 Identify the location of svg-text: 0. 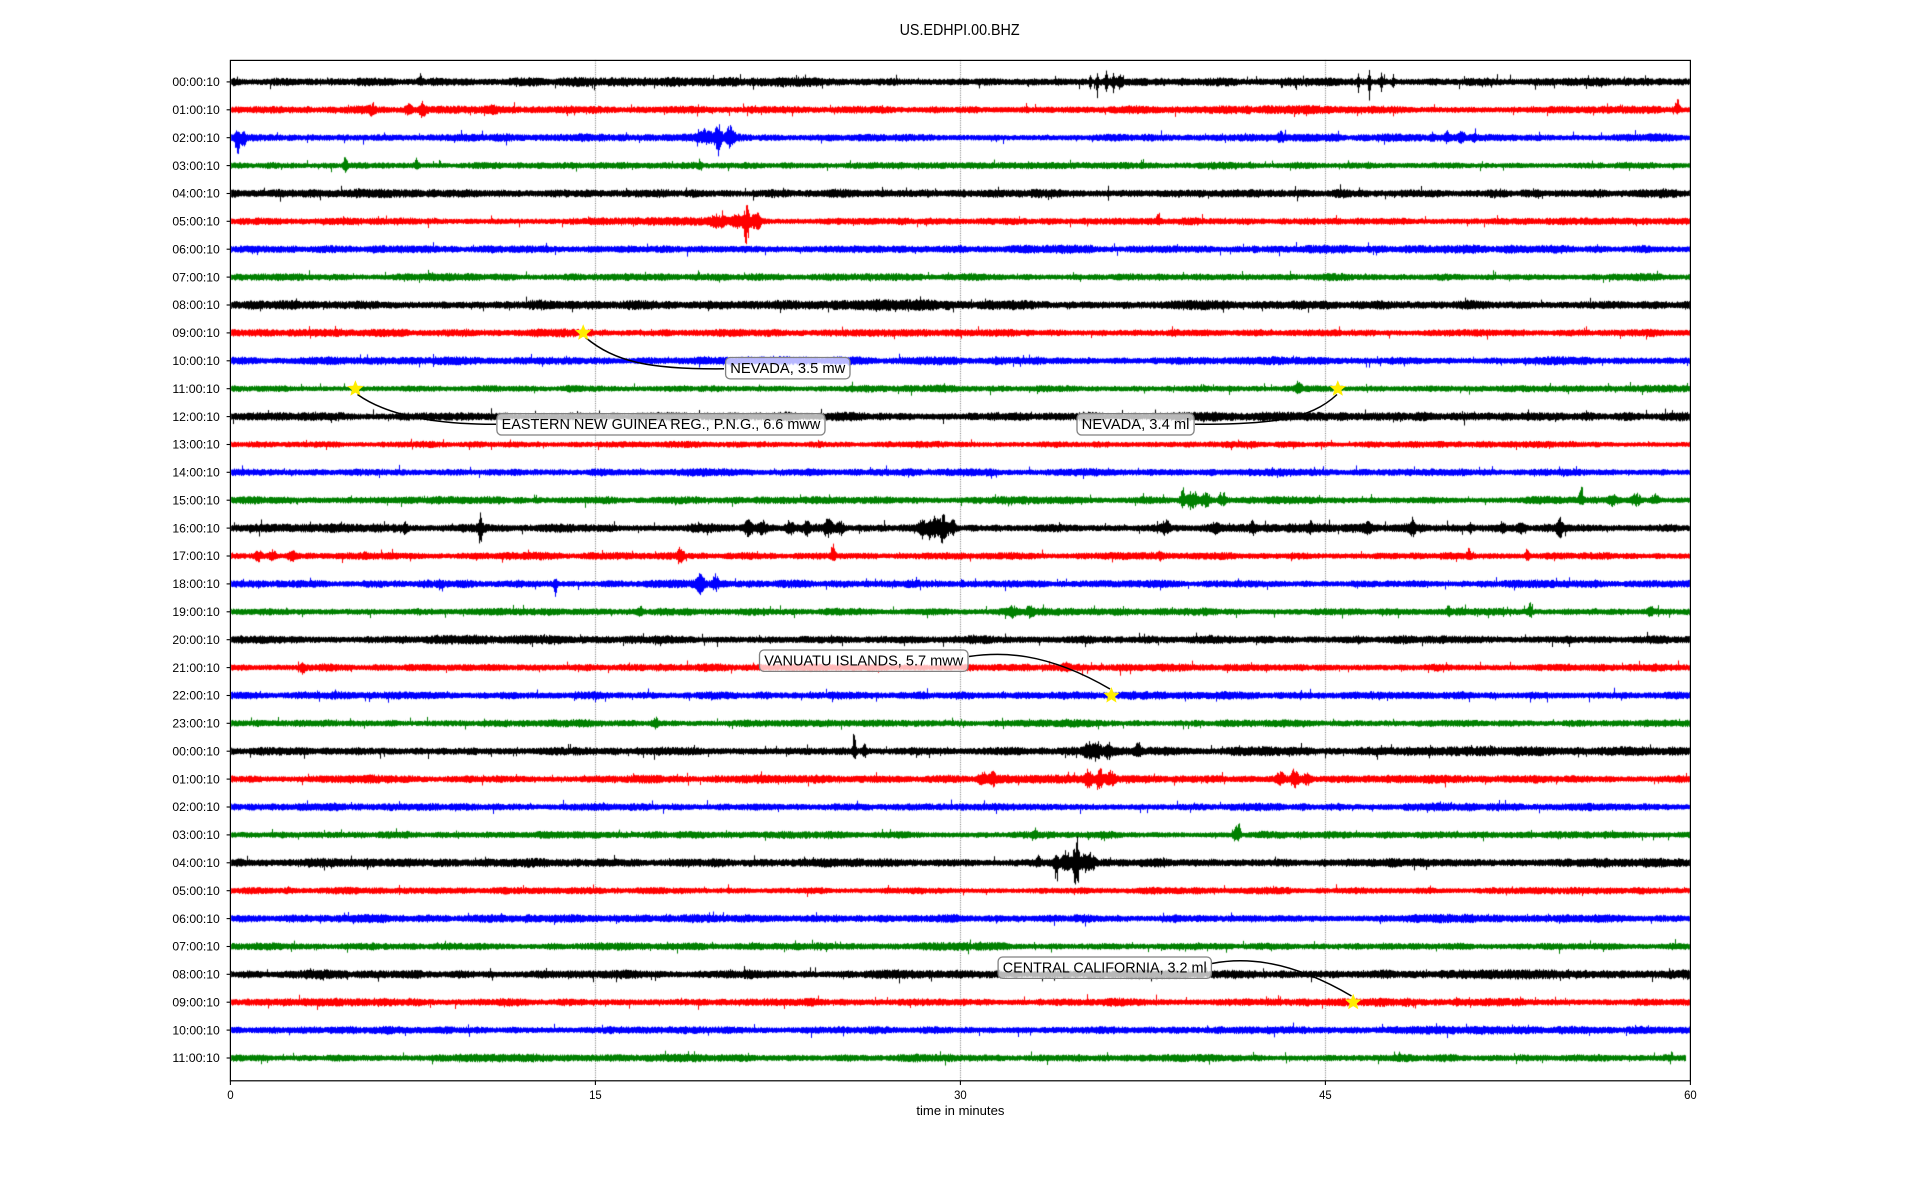
(230, 1096).